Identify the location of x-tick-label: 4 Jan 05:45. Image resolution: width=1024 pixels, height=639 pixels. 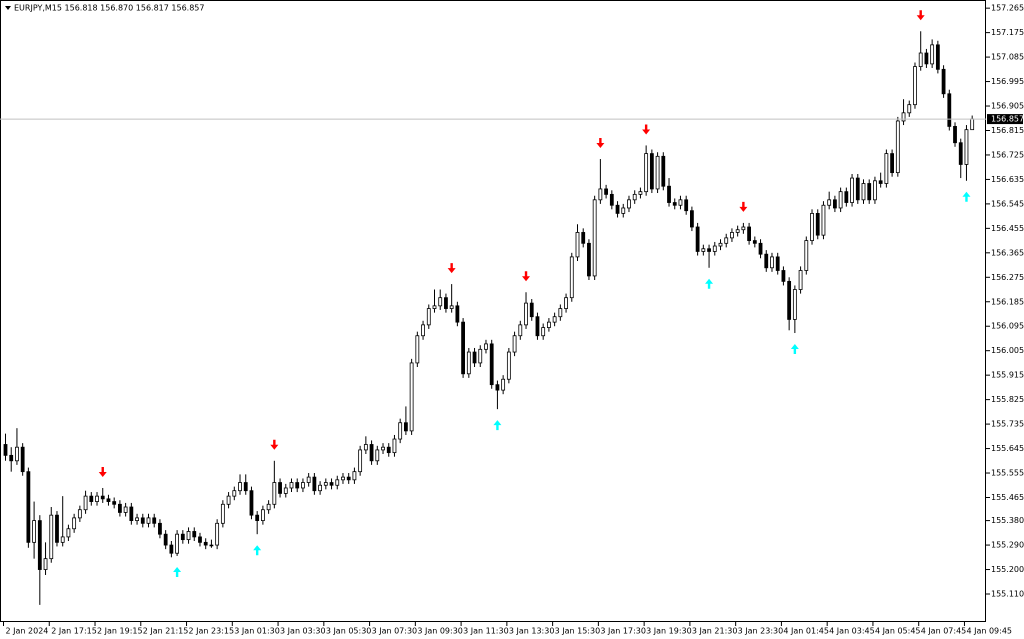
(898, 631).